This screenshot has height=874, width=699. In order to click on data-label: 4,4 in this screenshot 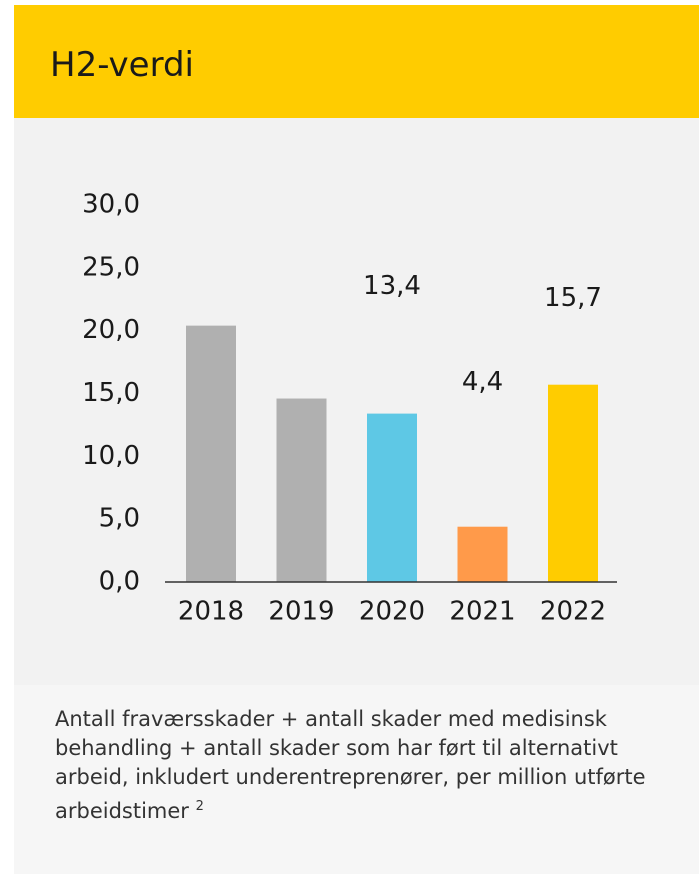, I will do `click(482, 382)`.